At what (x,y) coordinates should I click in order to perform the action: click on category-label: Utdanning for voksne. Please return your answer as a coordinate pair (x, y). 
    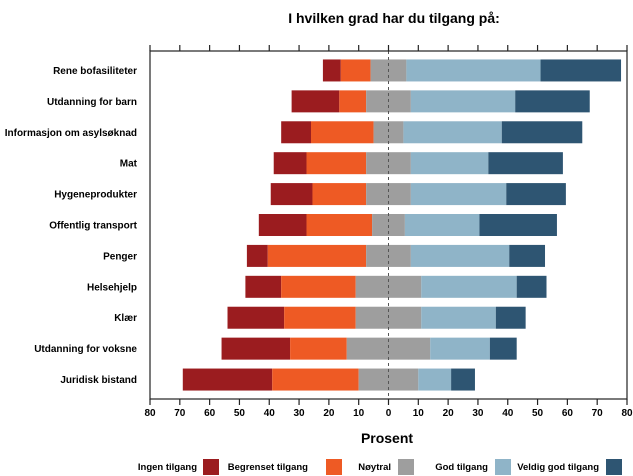
    Looking at the image, I should click on (85, 349).